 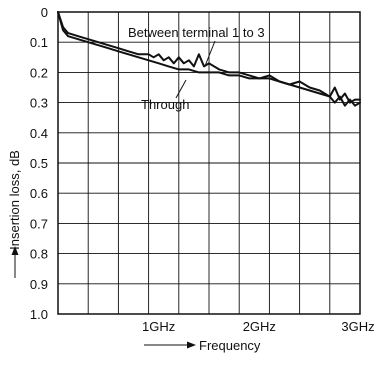 I want to click on x-tick-label: 2GHz, so click(x=259, y=326).